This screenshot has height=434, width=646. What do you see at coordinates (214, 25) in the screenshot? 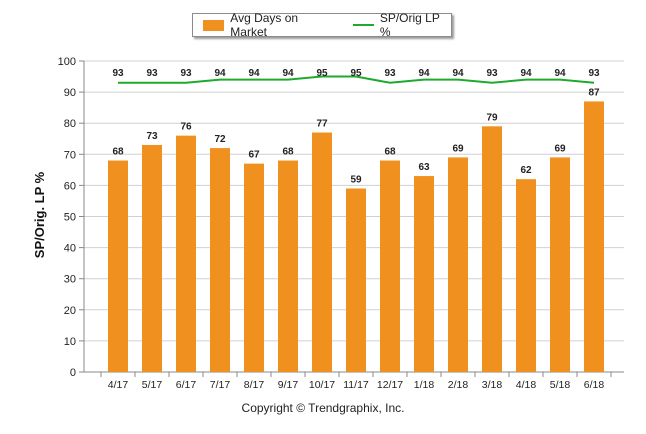
I see `legend-swatch-bar` at bounding box center [214, 25].